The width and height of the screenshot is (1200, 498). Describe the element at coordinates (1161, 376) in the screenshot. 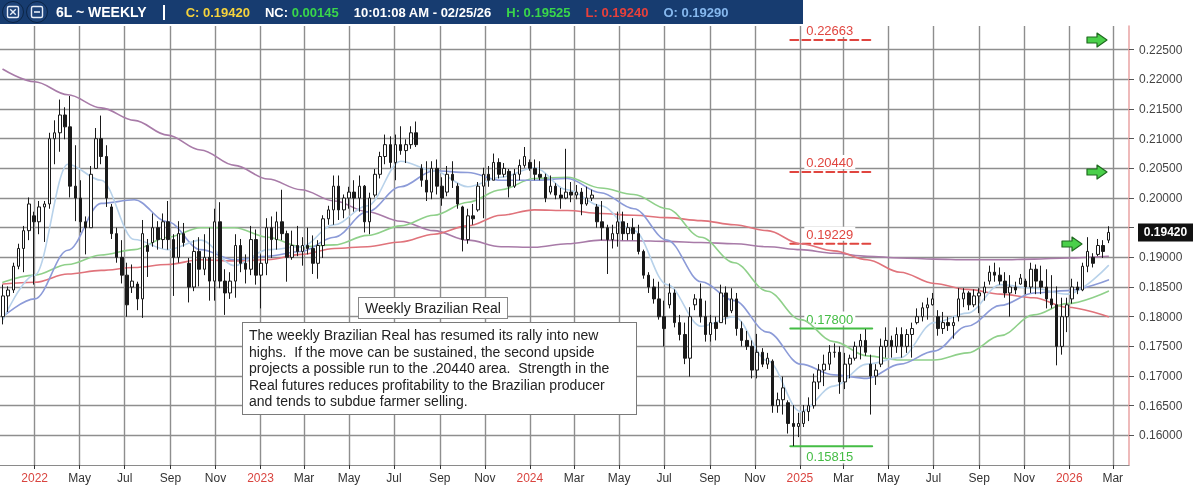

I see `y-tick-label: 0.17000` at that location.